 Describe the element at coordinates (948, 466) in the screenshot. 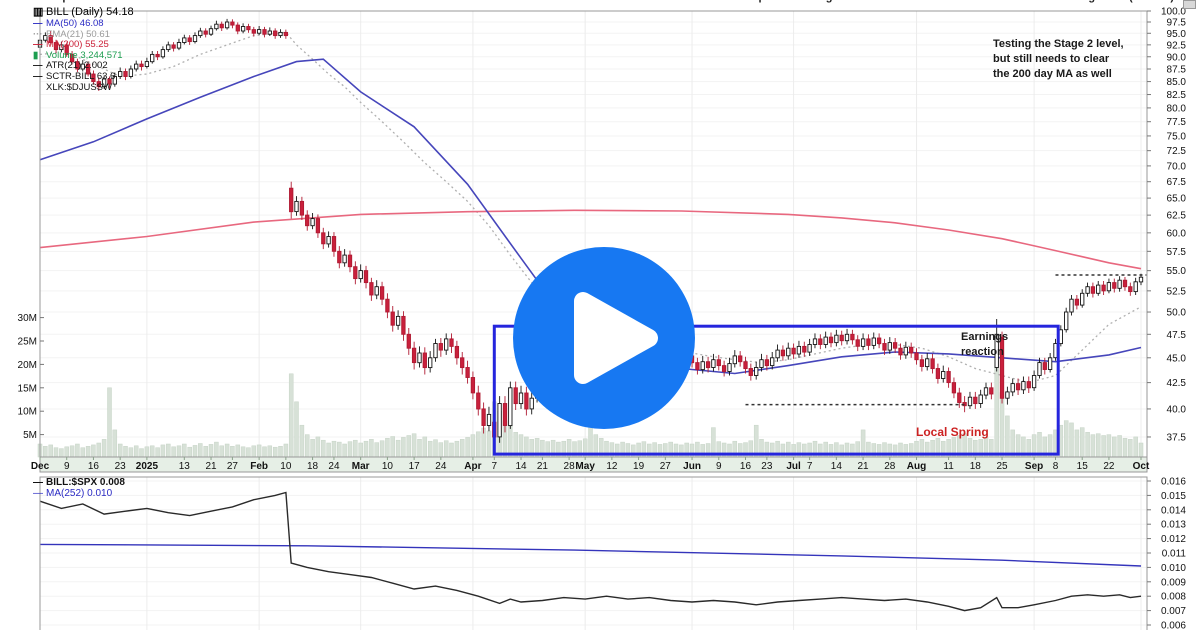

I see `svg-text: 11` at that location.